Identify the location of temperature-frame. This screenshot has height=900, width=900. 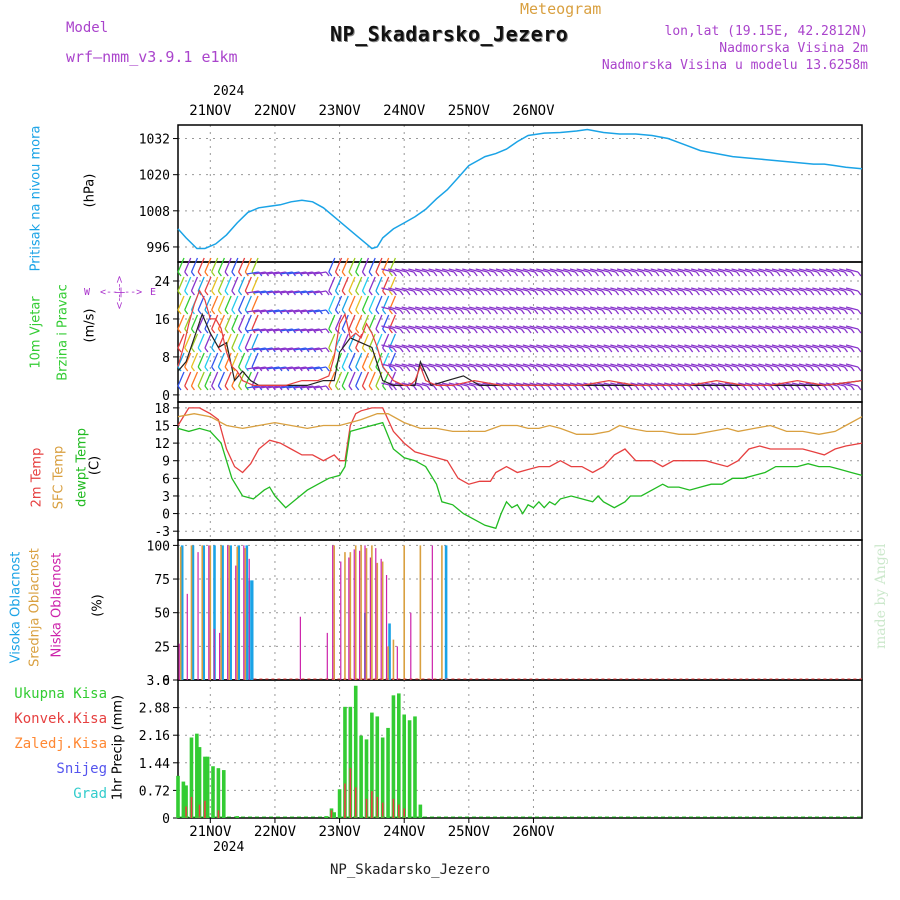
(520, 471).